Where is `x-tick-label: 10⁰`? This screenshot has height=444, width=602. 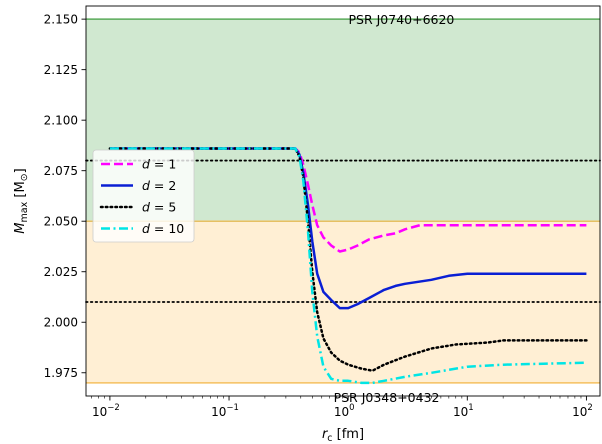 x-tick-label: 10⁰ is located at coordinates (344, 411).